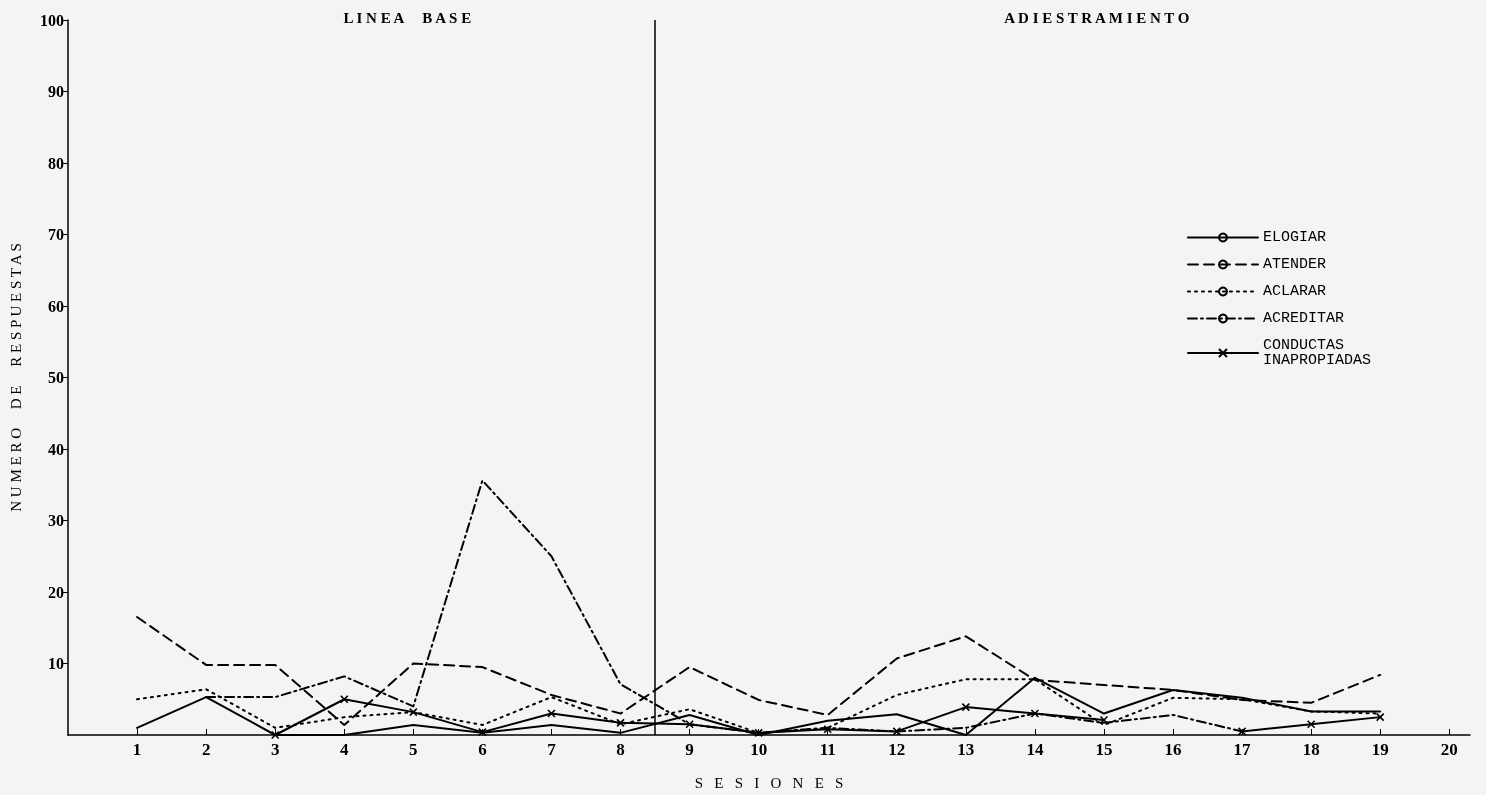 This screenshot has width=1486, height=795. What do you see at coordinates (1294, 237) in the screenshot?
I see `legend-label: ELOGIAR` at bounding box center [1294, 237].